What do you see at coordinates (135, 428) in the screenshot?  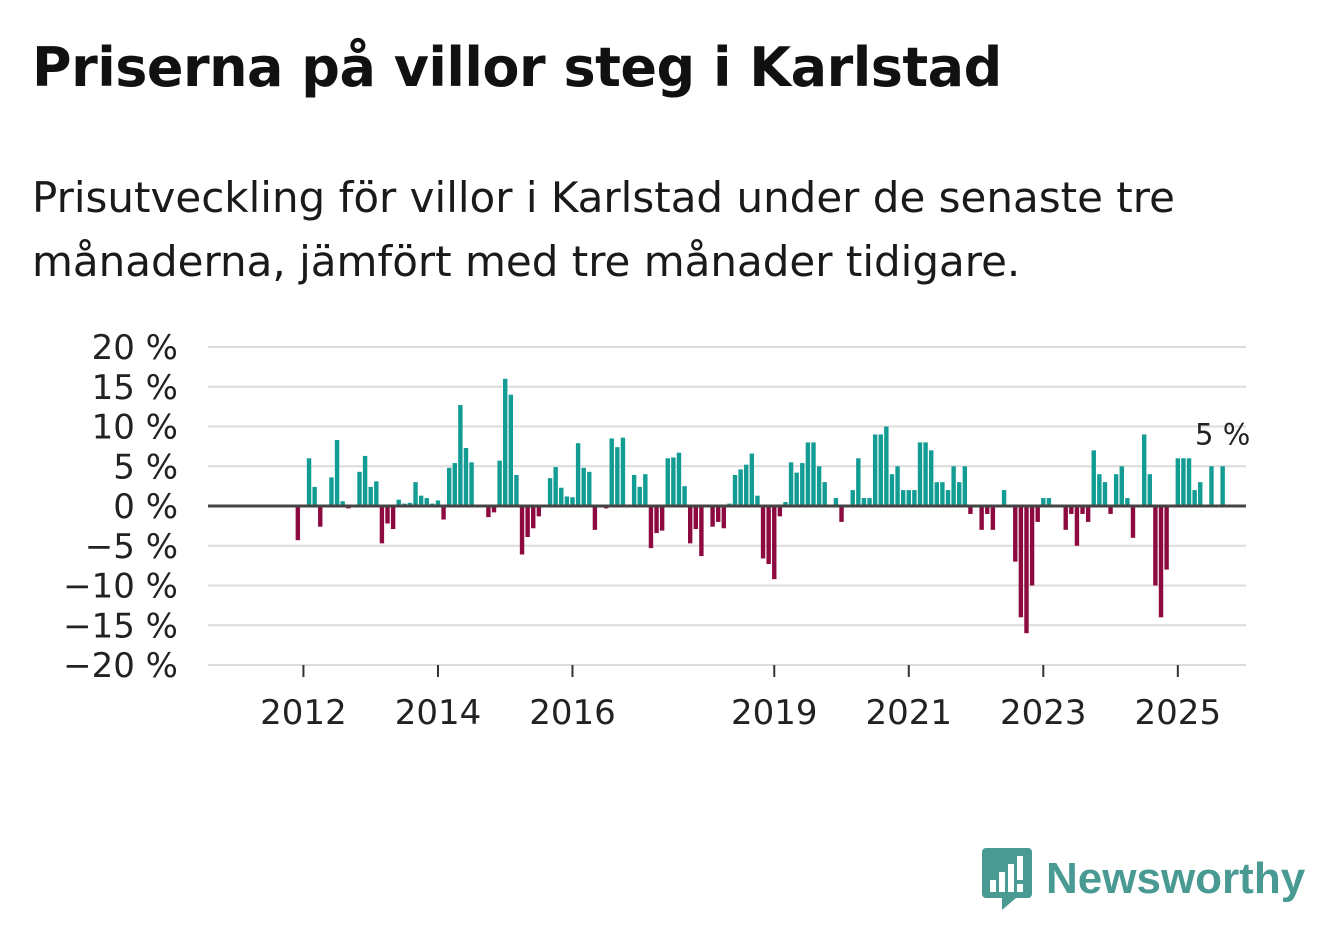 I see `y-tick-label: 10 %` at bounding box center [135, 428].